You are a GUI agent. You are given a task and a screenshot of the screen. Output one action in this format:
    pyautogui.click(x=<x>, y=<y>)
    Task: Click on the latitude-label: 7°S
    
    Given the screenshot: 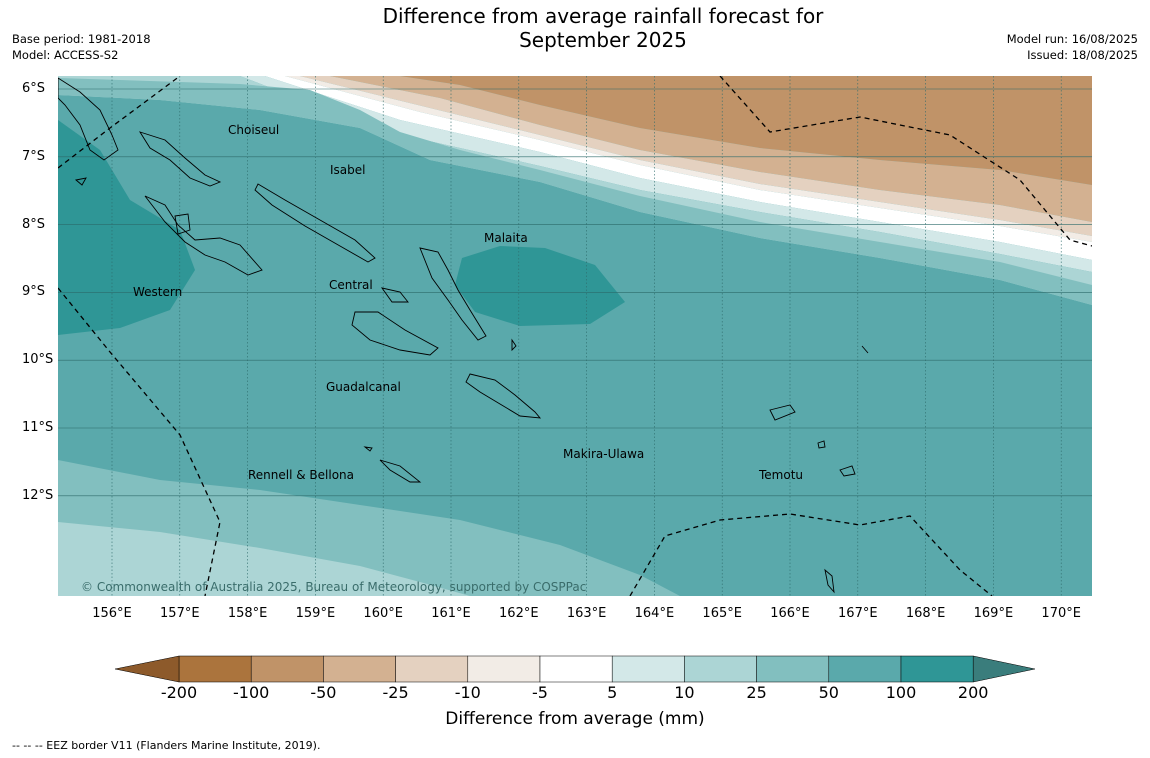 What is the action you would take?
    pyautogui.click(x=34, y=156)
    